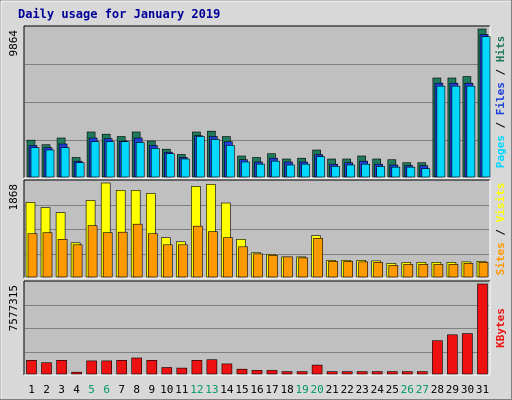 The width and height of the screenshot is (512, 400). I want to click on x-tick-label: 16, so click(256, 389).